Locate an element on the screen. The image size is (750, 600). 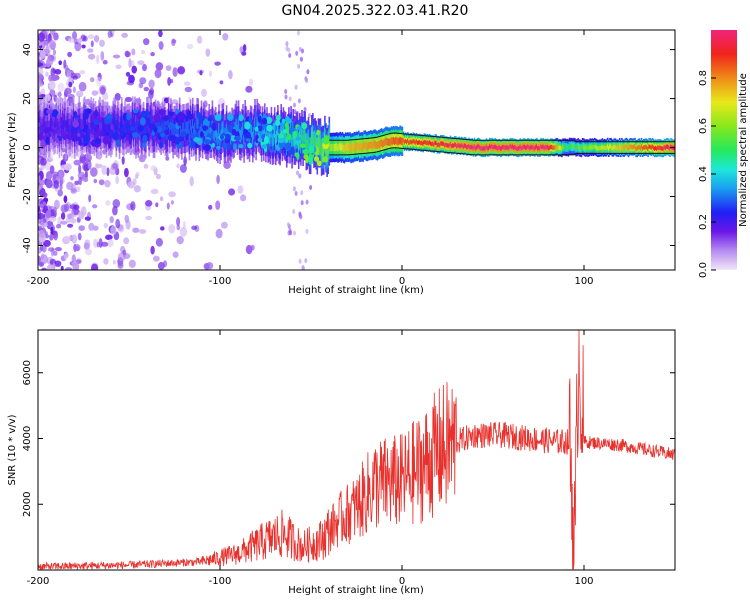
snr-x-tick-label: -100 is located at coordinates (220, 581).